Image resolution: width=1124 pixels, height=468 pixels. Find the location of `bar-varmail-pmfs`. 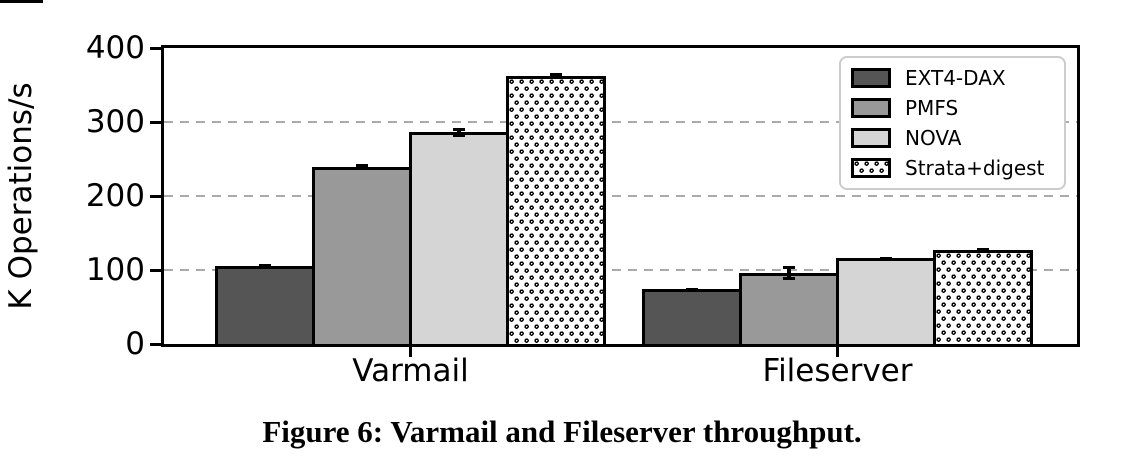

bar-varmail-pmfs is located at coordinates (362, 255).